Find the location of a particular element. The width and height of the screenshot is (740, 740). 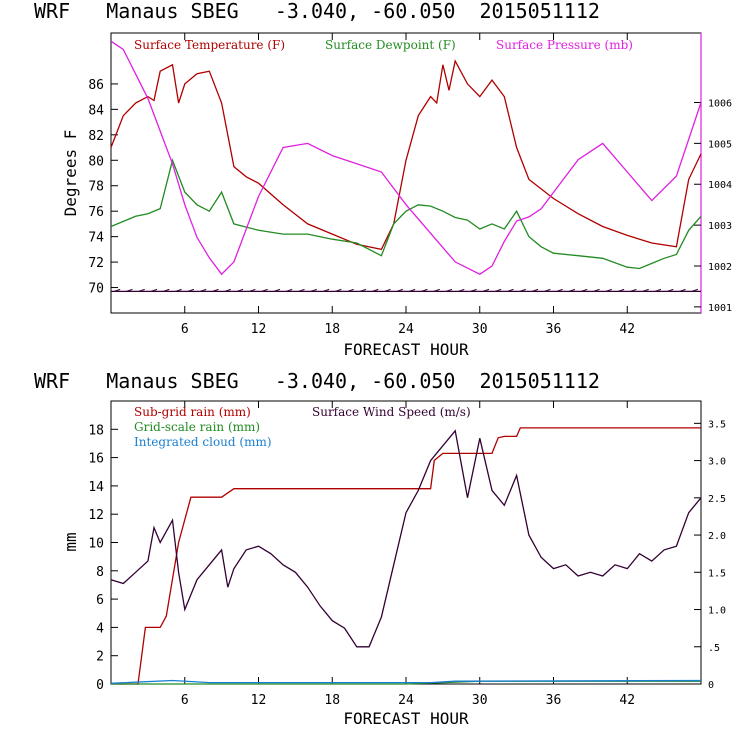

y2-tick-label: 1003 is located at coordinates (720, 226).